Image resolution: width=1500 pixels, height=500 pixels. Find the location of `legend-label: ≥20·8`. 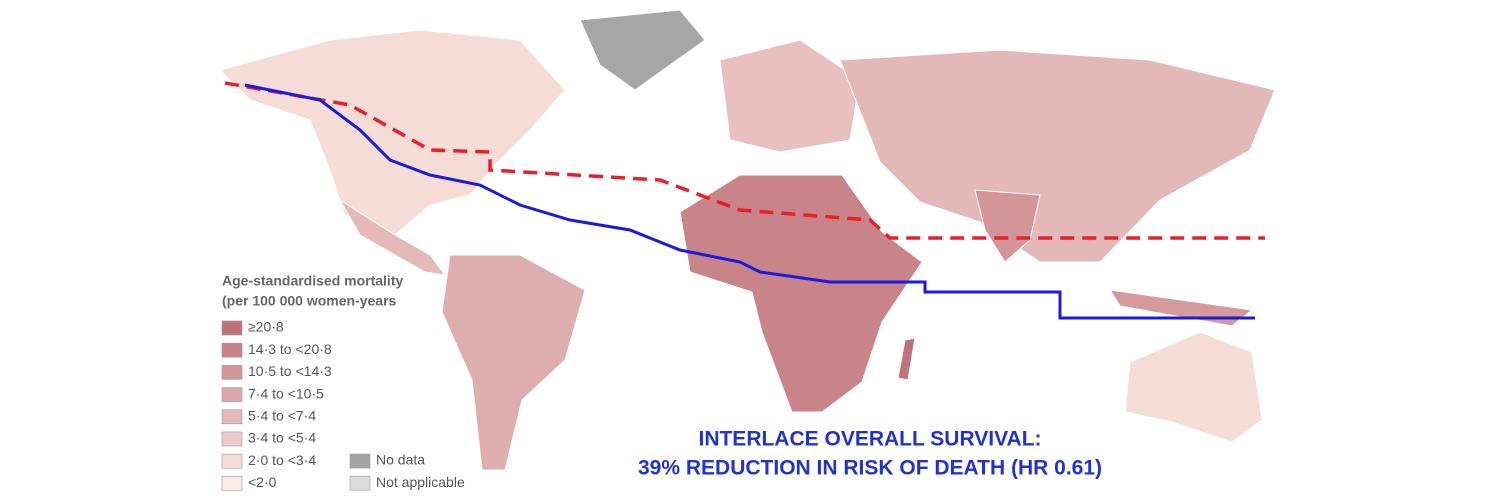

legend-label: ≥20·8 is located at coordinates (266, 327).